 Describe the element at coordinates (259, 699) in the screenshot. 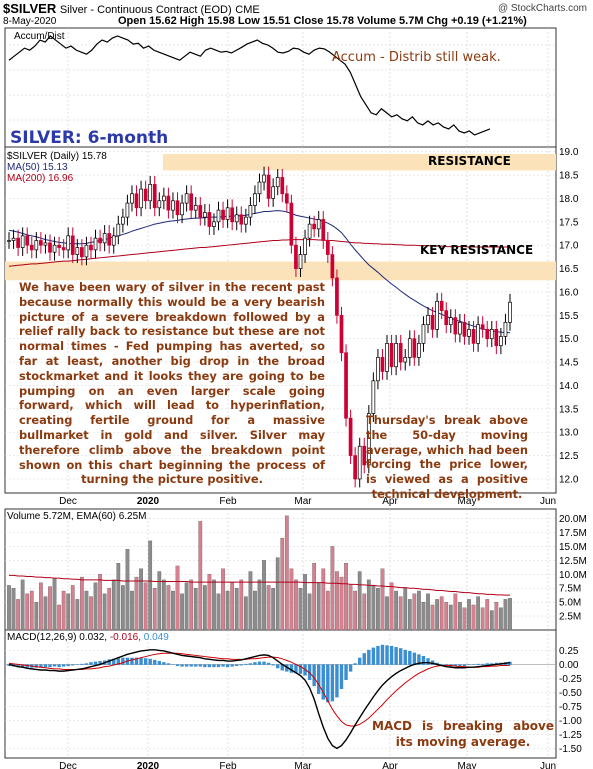

I see `macd-line` at that location.